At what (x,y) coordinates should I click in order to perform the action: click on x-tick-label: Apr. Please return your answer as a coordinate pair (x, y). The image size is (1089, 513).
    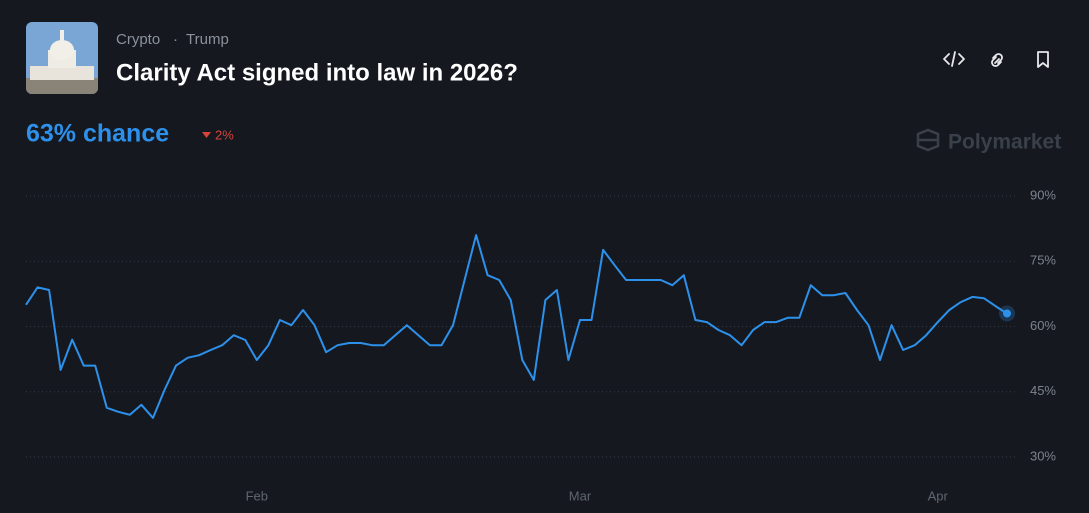
    Looking at the image, I should click on (938, 495).